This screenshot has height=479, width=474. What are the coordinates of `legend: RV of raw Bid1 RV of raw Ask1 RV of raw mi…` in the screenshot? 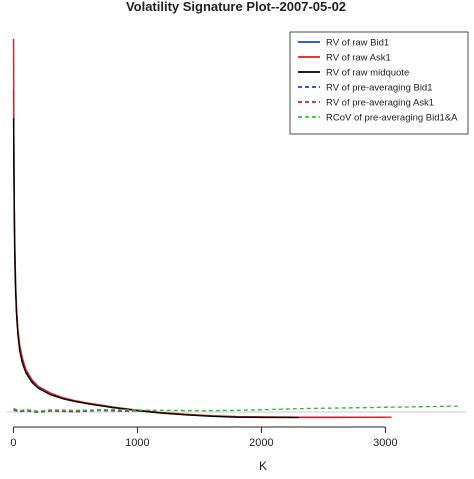 It's located at (379, 83).